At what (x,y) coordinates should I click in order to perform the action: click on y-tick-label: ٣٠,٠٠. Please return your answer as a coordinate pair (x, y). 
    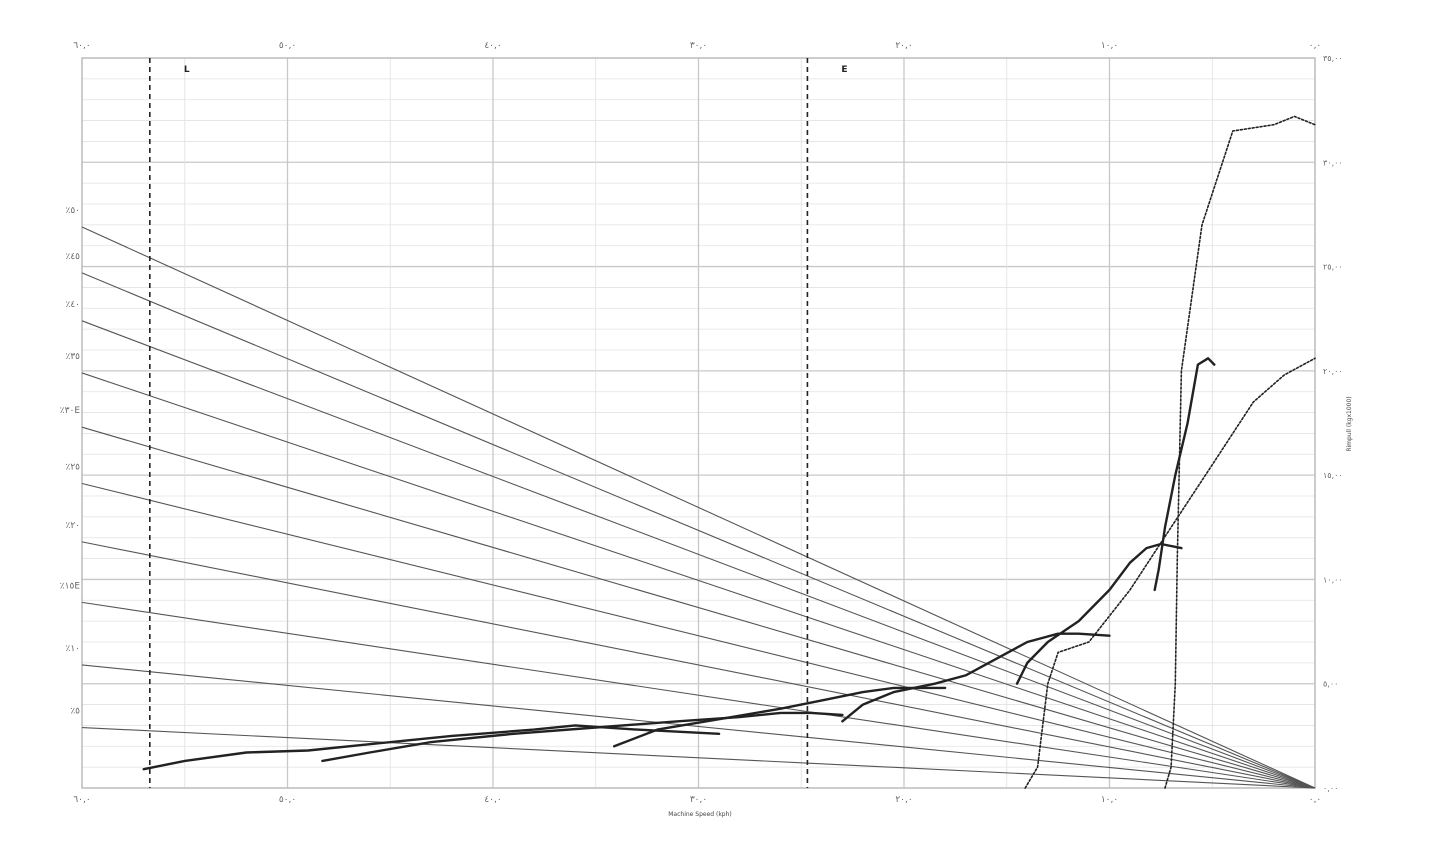
    Looking at the image, I should click on (1333, 162).